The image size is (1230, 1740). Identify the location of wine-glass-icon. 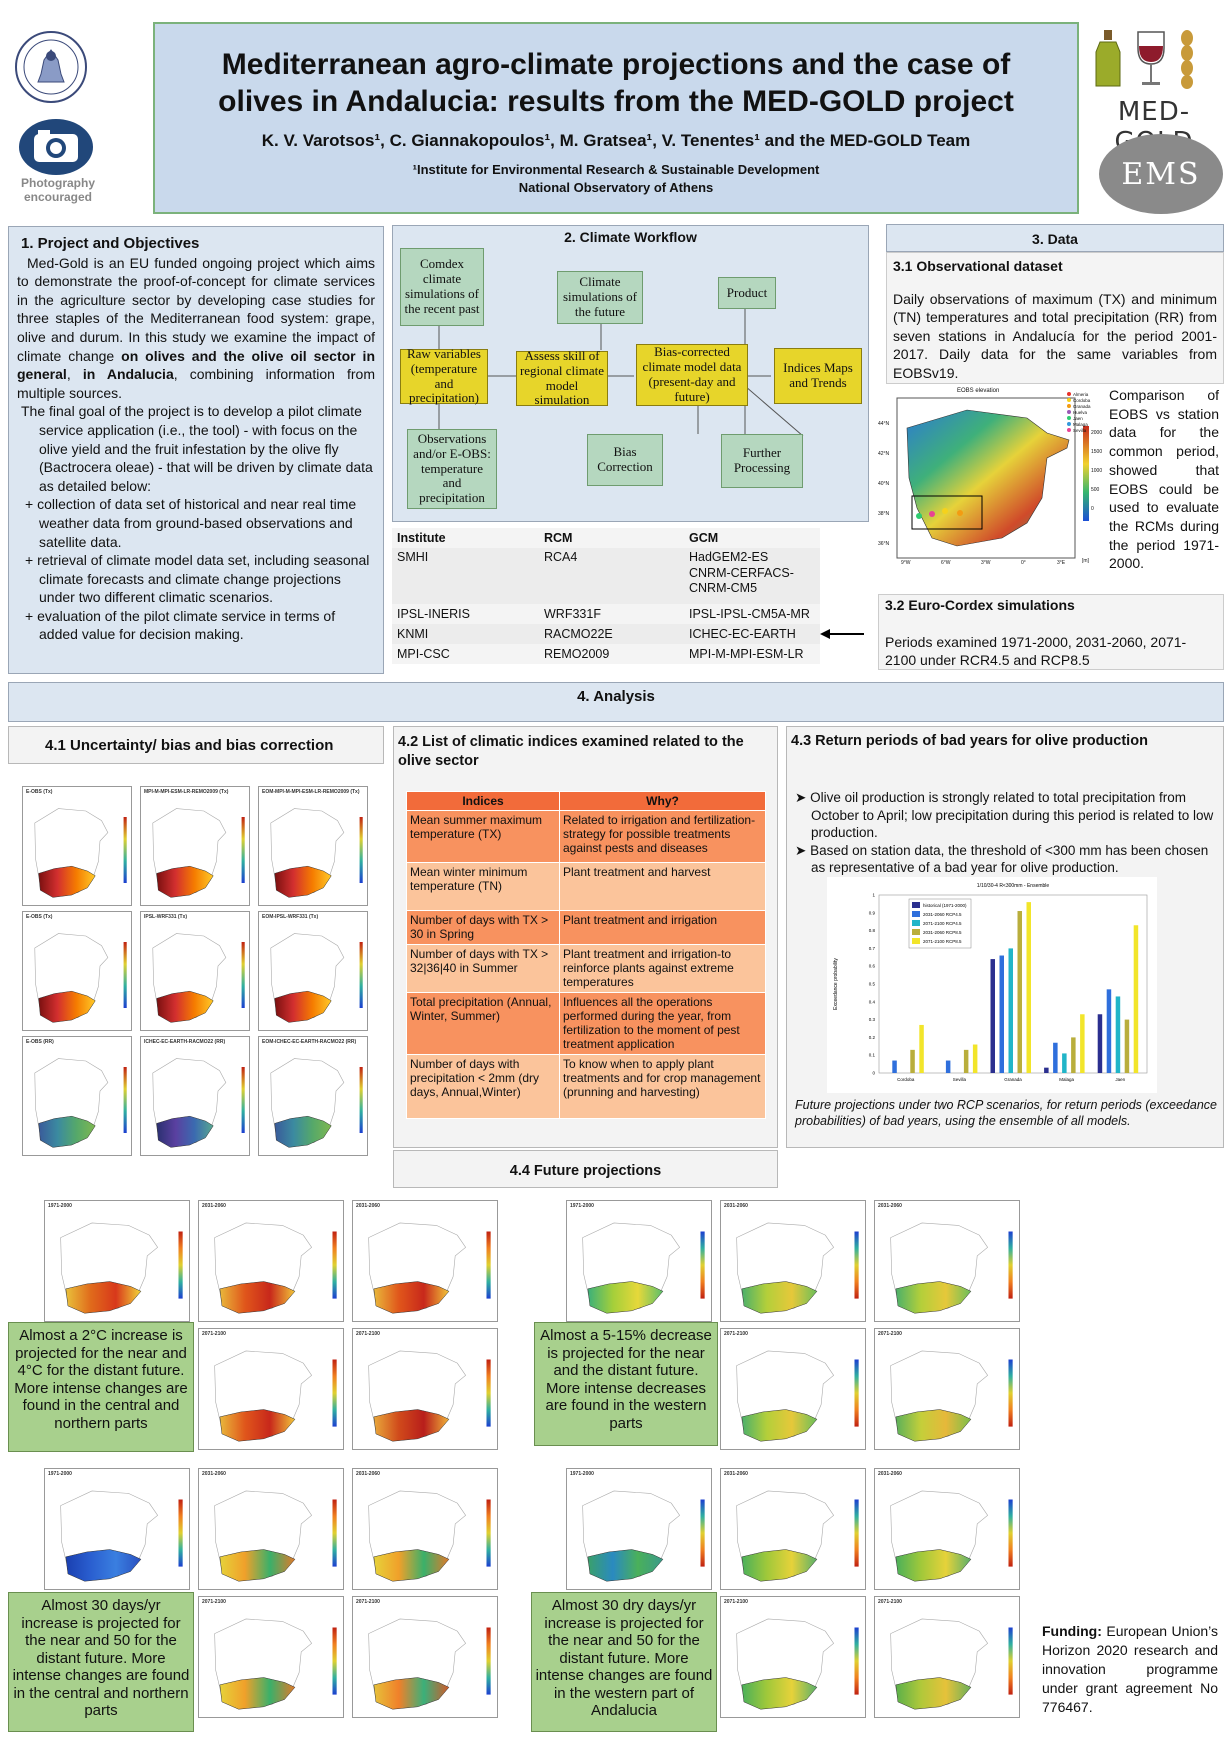
(1151, 58).